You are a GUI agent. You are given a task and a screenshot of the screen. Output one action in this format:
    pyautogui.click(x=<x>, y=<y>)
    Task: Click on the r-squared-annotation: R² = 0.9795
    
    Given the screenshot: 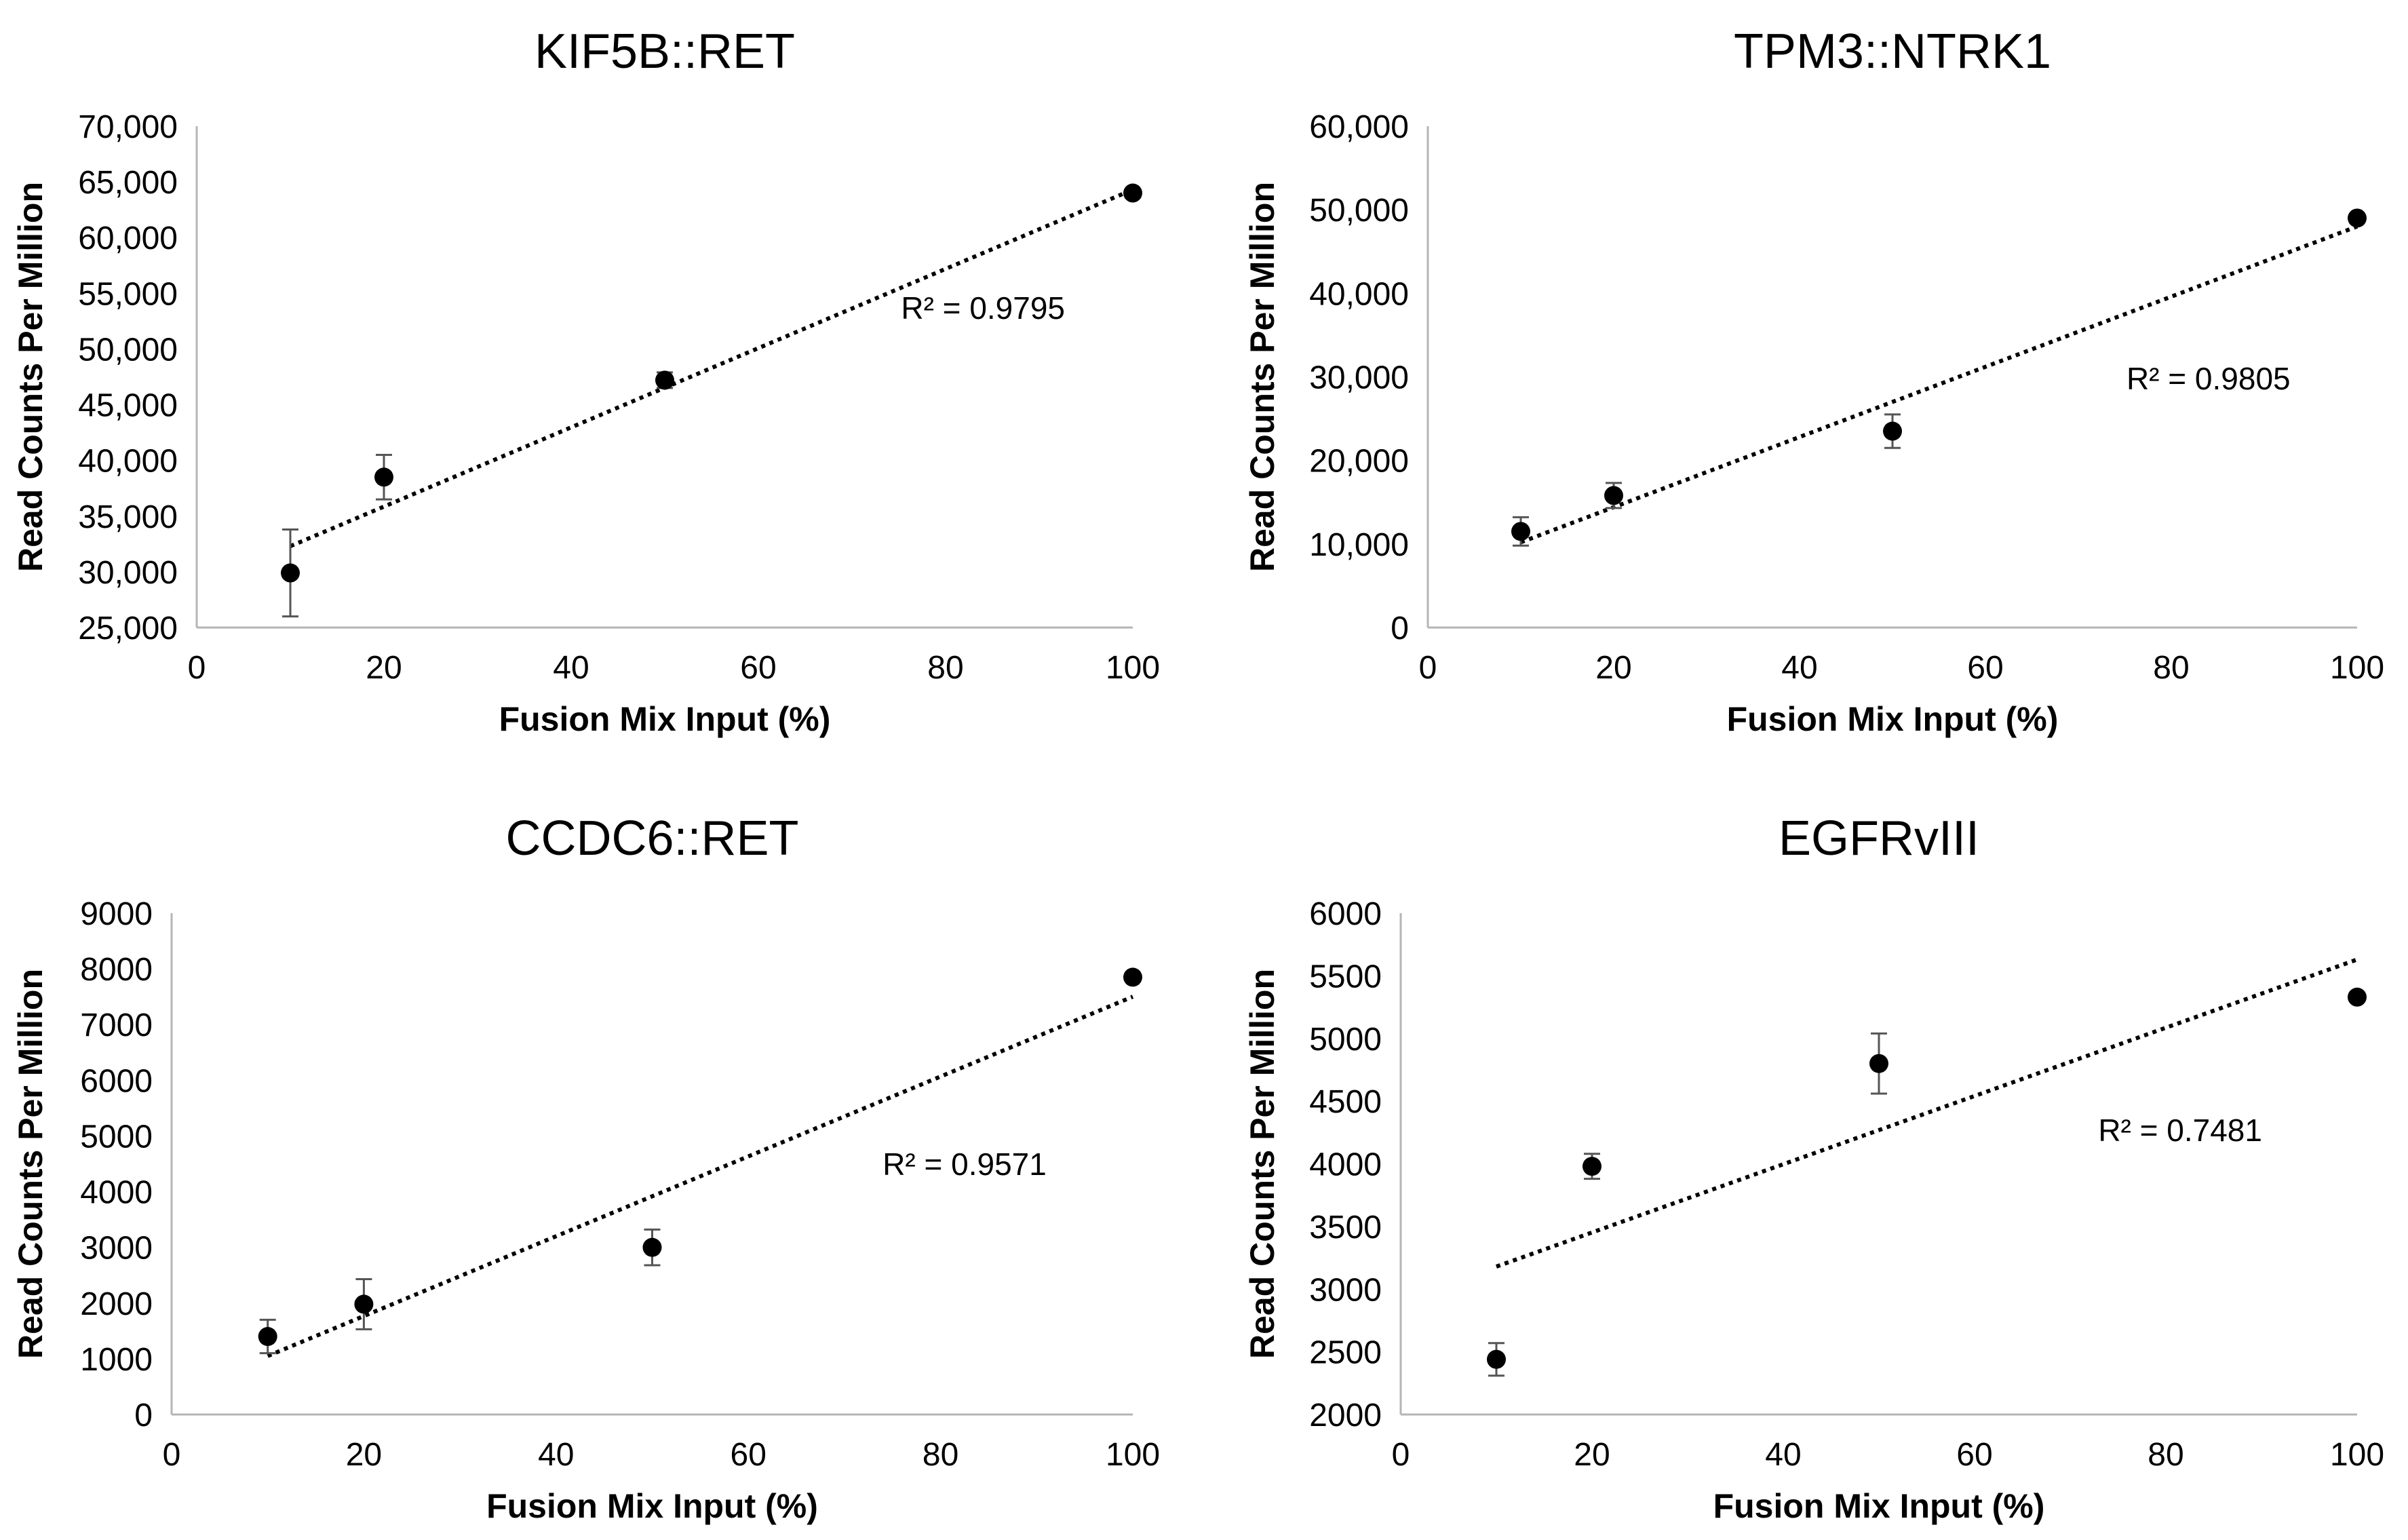 What is the action you would take?
    pyautogui.click(x=983, y=308)
    